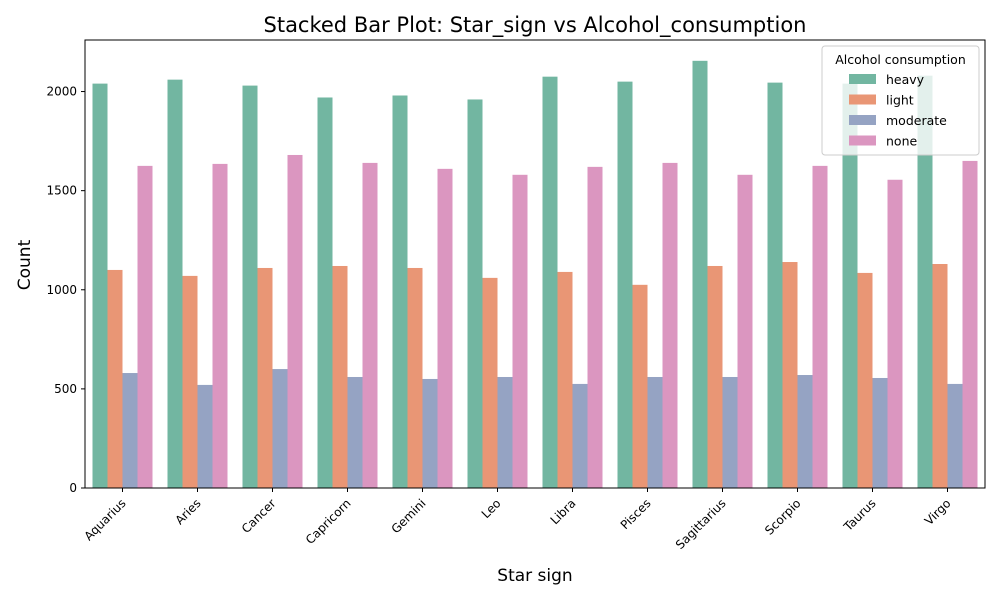 This screenshot has width=1000, height=600. Describe the element at coordinates (595, 327) in the screenshot. I see `bar-none-libra` at that location.